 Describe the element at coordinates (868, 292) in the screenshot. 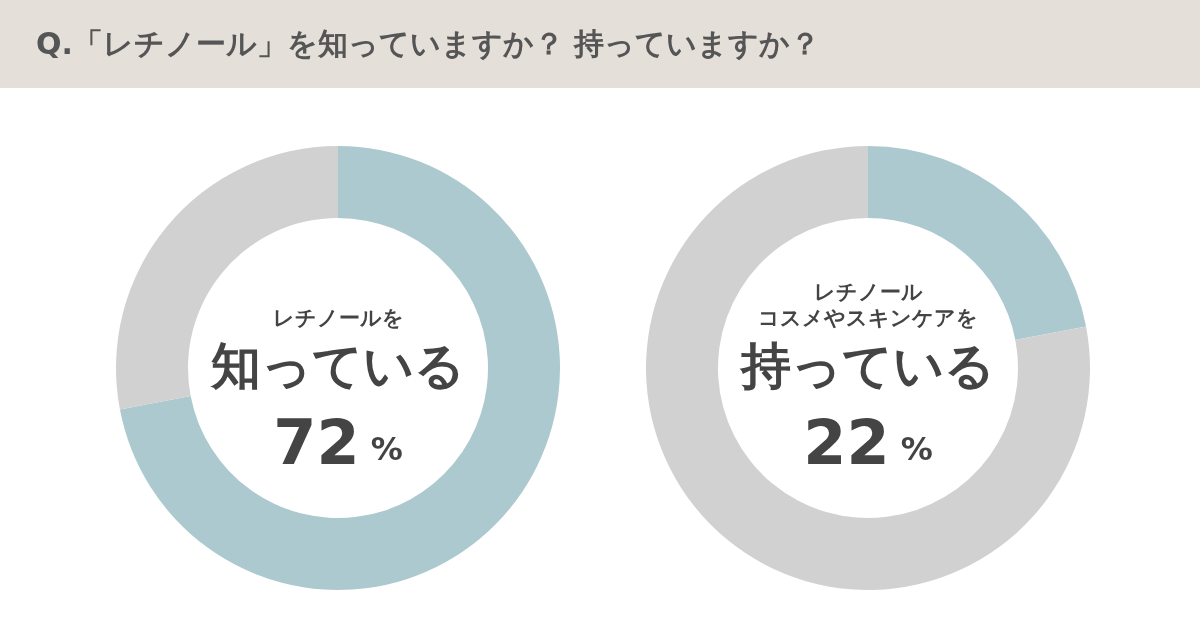

I see `text: レチノール` at that location.